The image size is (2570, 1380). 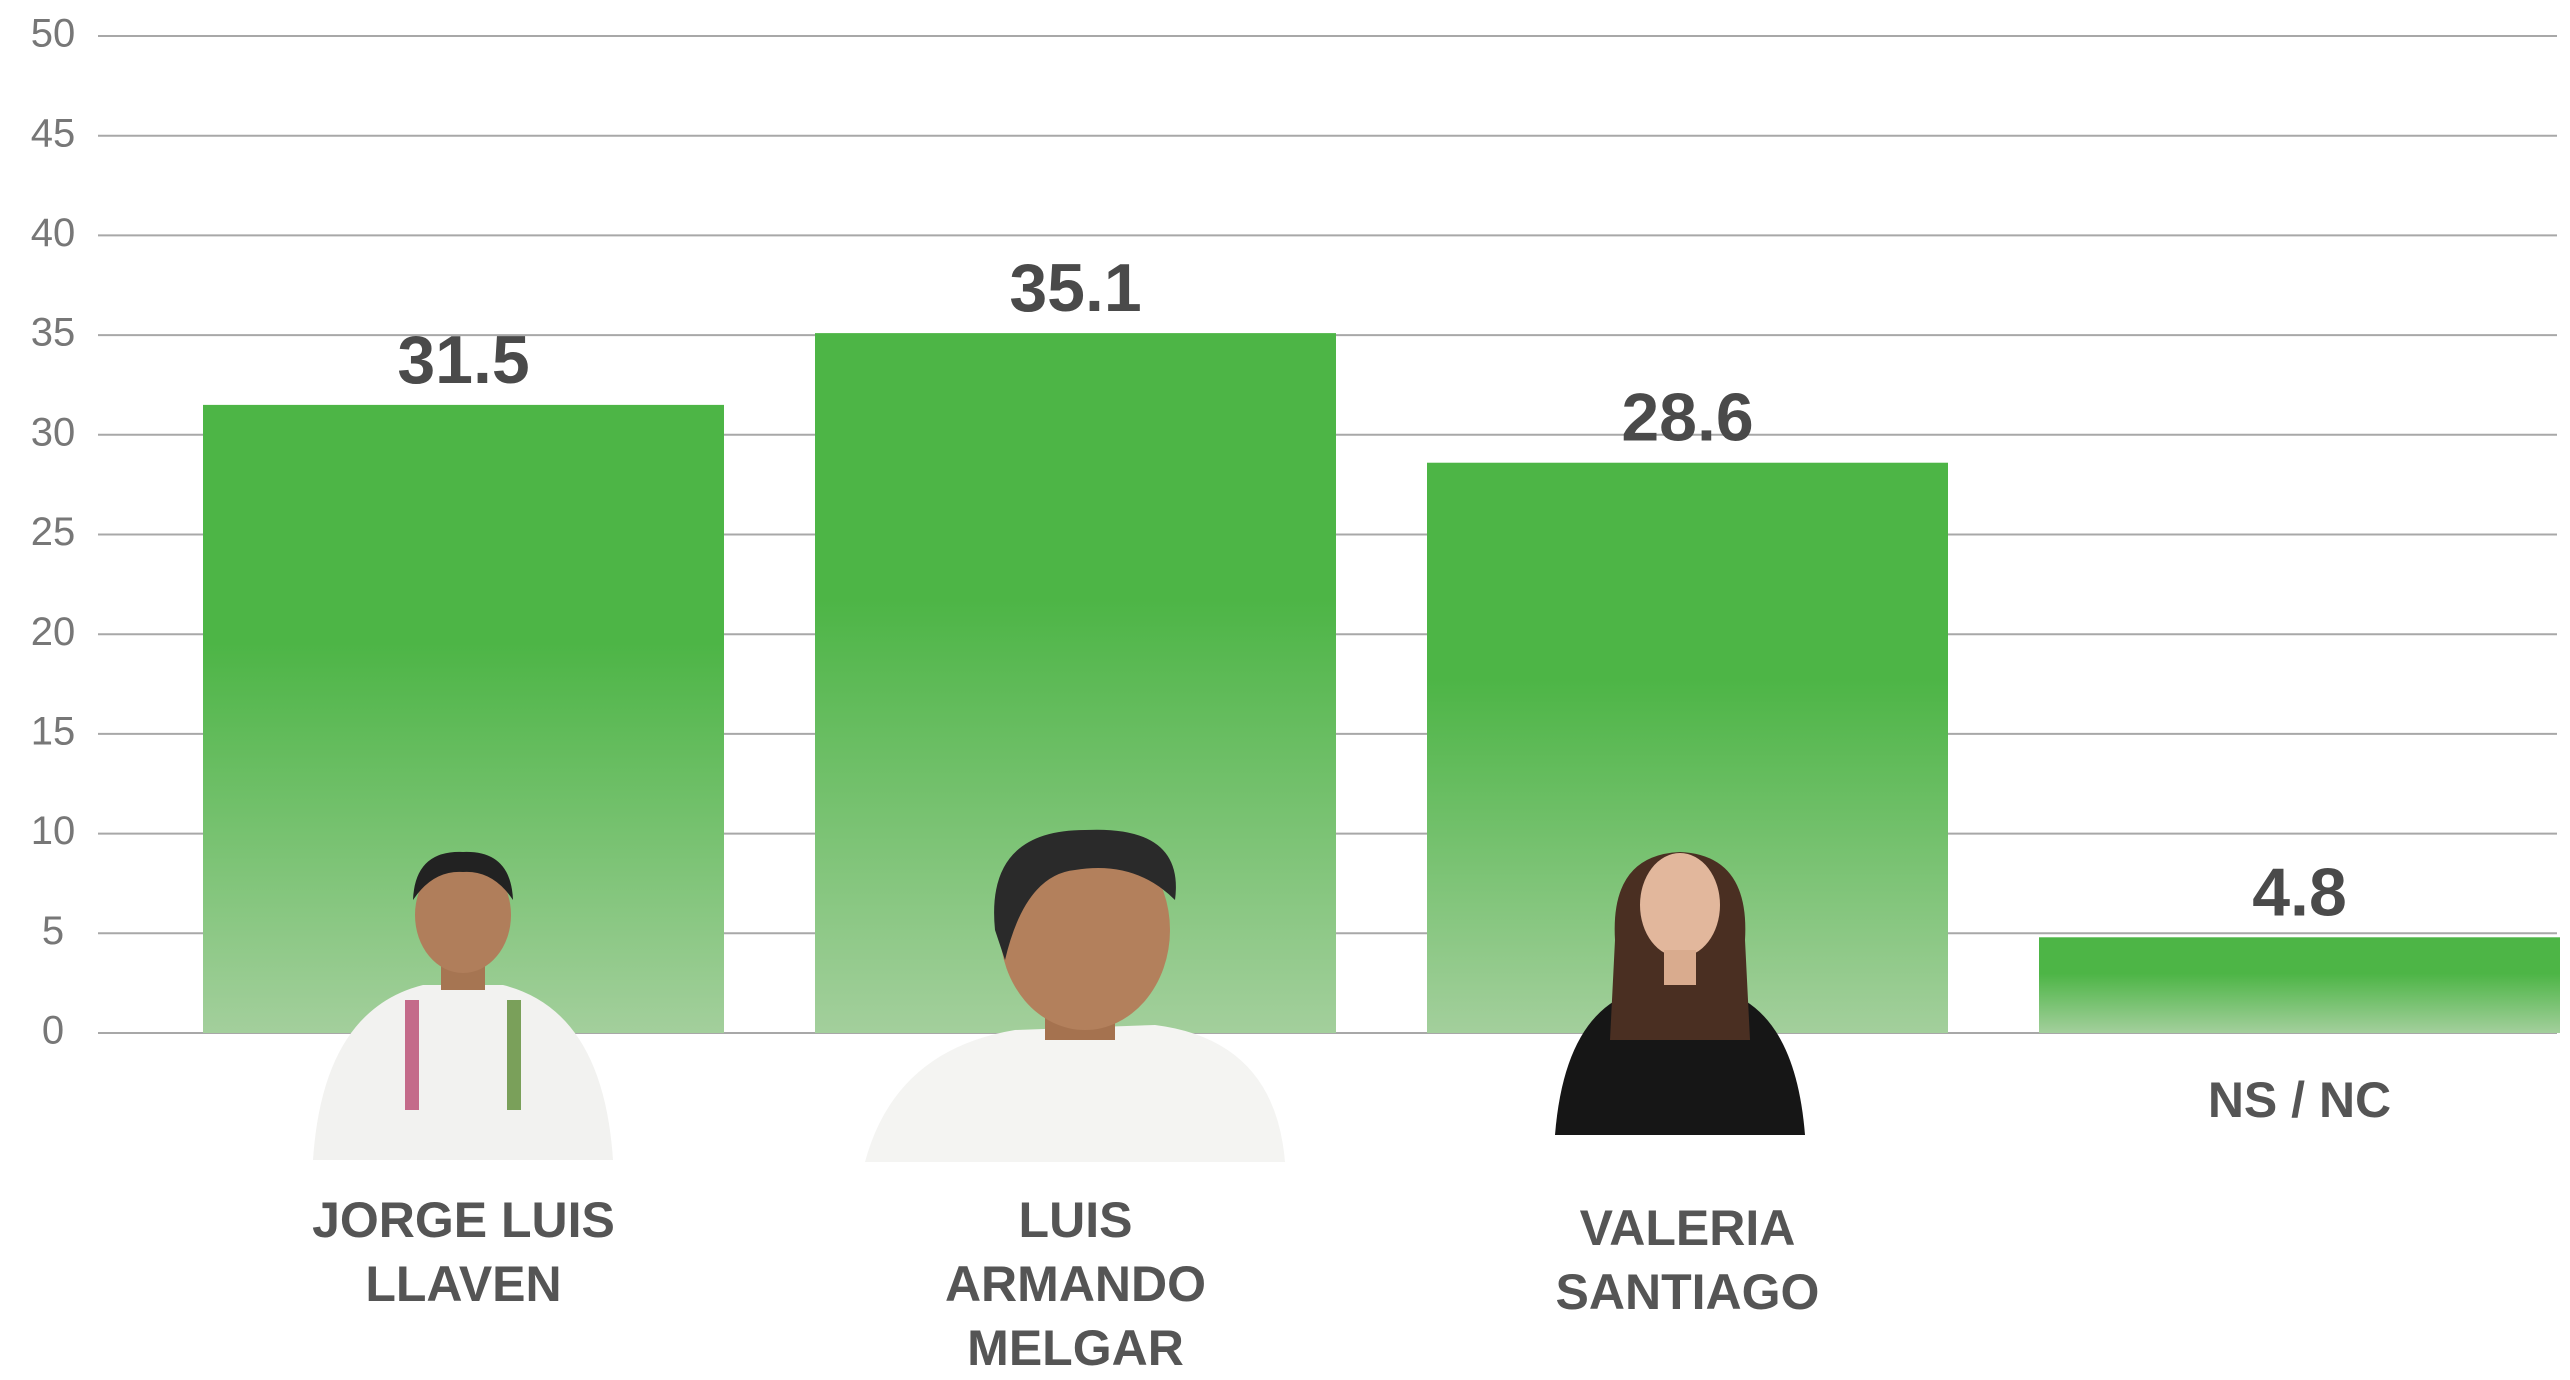 I want to click on value-label: 28.6, so click(x=1687, y=418).